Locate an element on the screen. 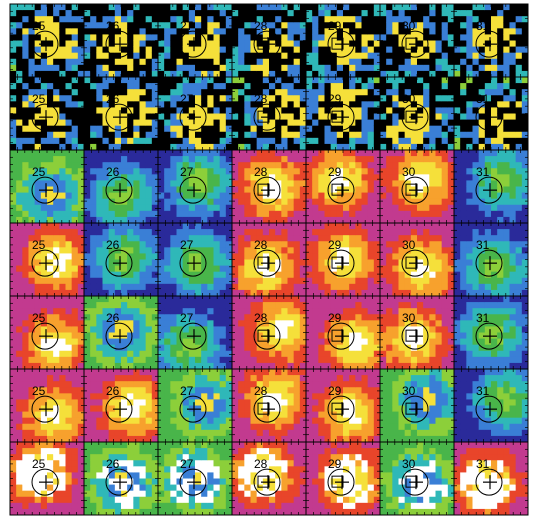 The height and width of the screenshot is (525, 533). panel-r3-c1: 25 is located at coordinates (47, 186).